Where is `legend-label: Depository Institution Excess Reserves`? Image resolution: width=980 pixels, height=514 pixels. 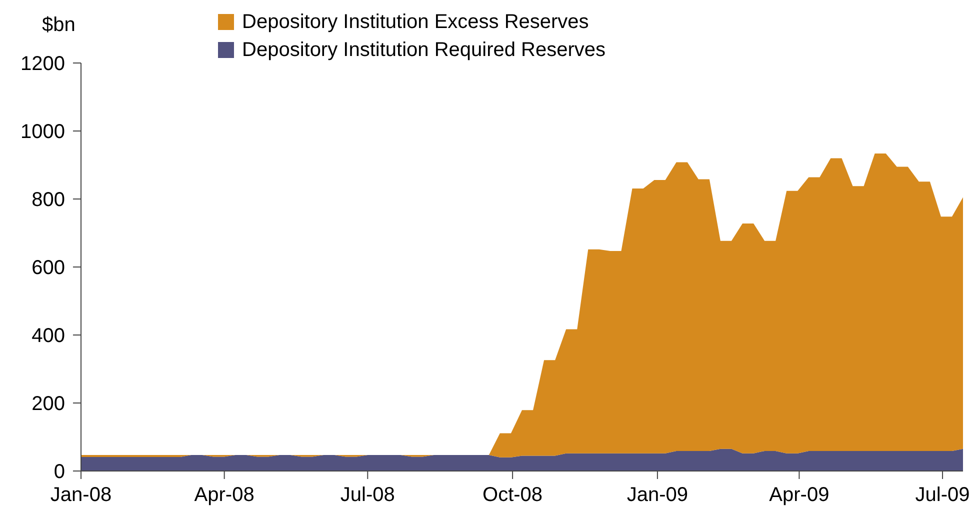
legend-label: Depository Institution Excess Reserves is located at coordinates (415, 22).